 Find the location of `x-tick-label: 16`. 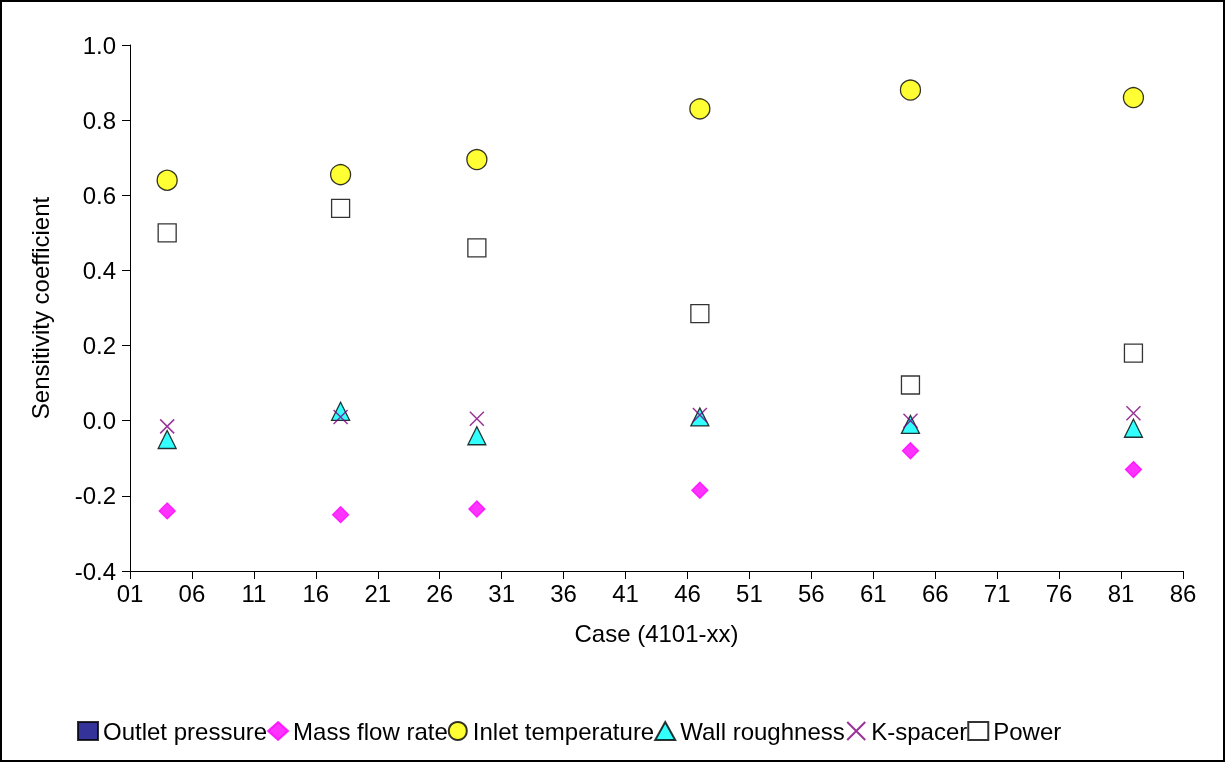

x-tick-label: 16 is located at coordinates (316, 593).